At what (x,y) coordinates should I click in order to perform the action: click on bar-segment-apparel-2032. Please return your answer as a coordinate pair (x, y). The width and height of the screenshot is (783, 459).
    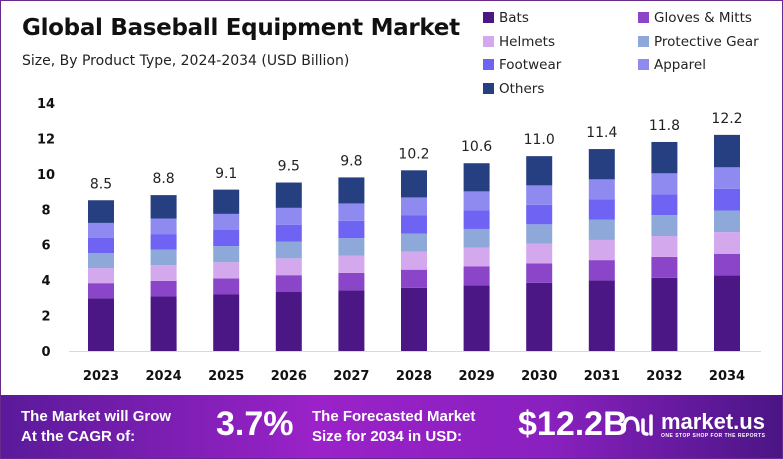
    Looking at the image, I should click on (664, 184).